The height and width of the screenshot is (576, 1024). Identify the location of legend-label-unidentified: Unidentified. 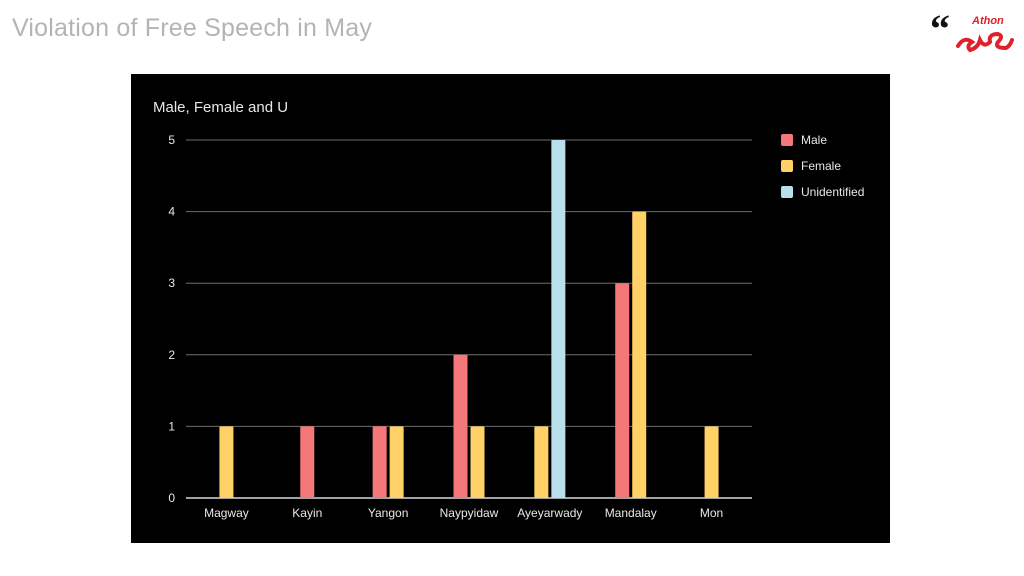
(832, 192).